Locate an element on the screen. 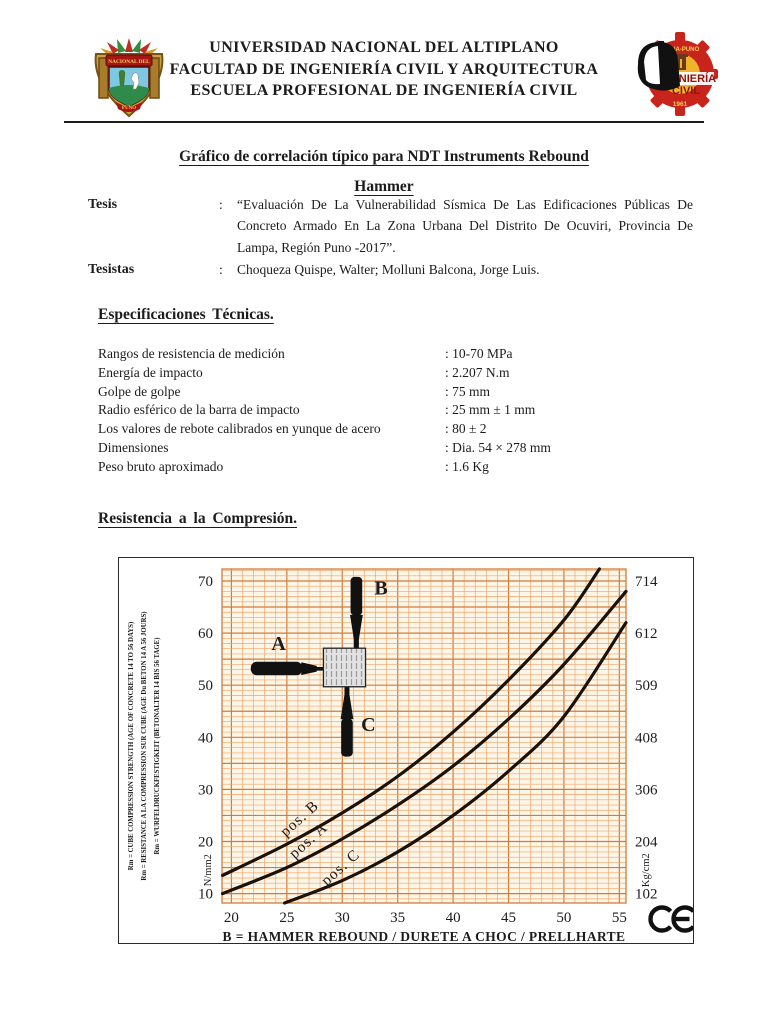 The width and height of the screenshot is (768, 1024). x-tick: 30 is located at coordinates (342, 918).